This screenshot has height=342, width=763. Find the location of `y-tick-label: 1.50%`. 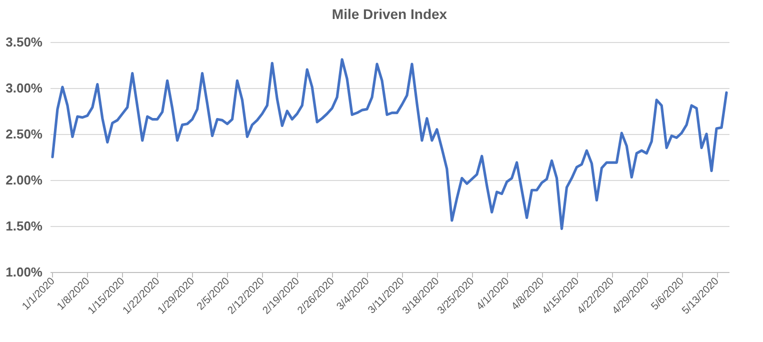

y-tick-label: 1.50% is located at coordinates (24, 226).